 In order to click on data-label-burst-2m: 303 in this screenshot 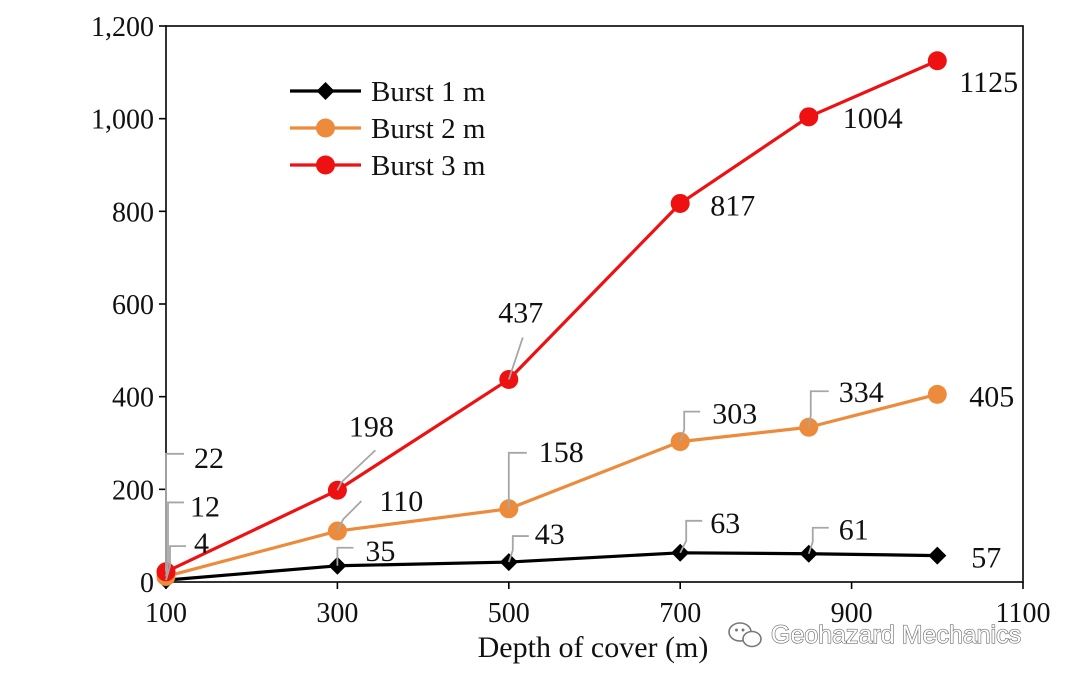, I will do `click(734, 414)`.